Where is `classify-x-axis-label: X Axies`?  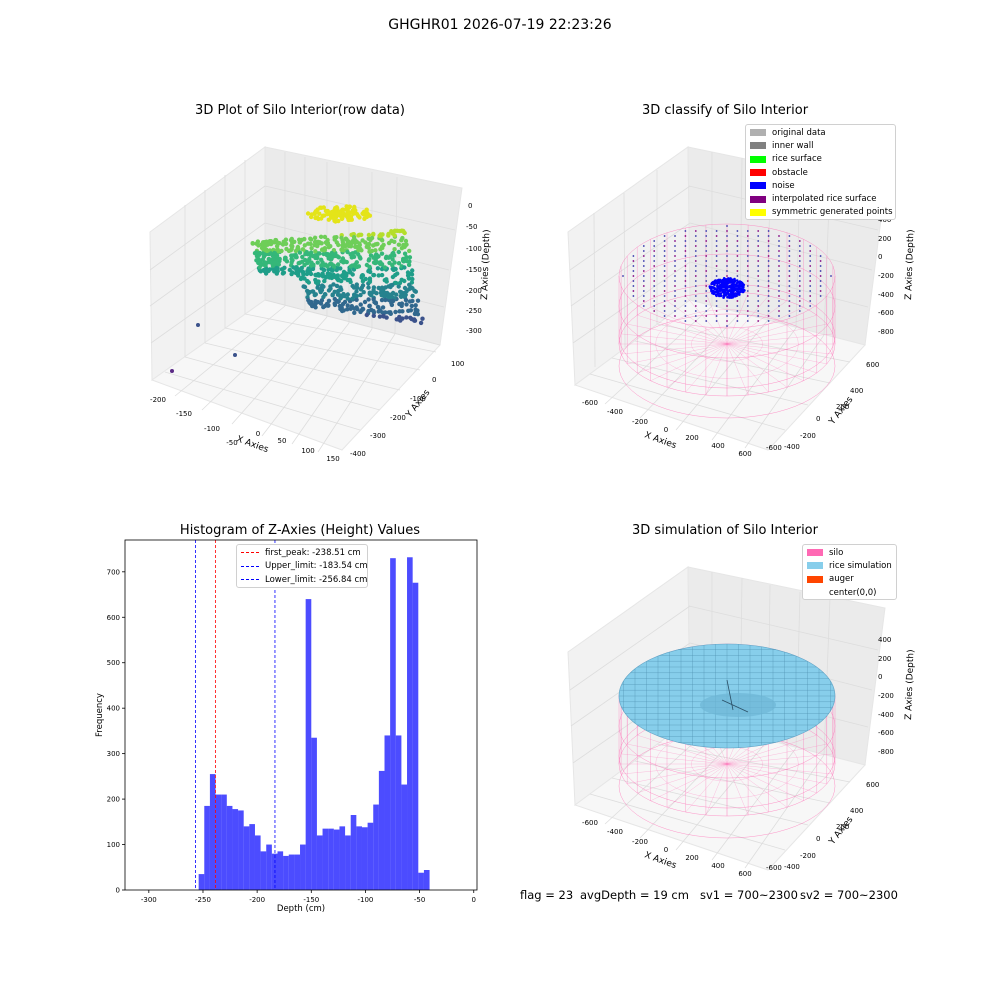 classify-x-axis-label: X Axies is located at coordinates (660, 440).